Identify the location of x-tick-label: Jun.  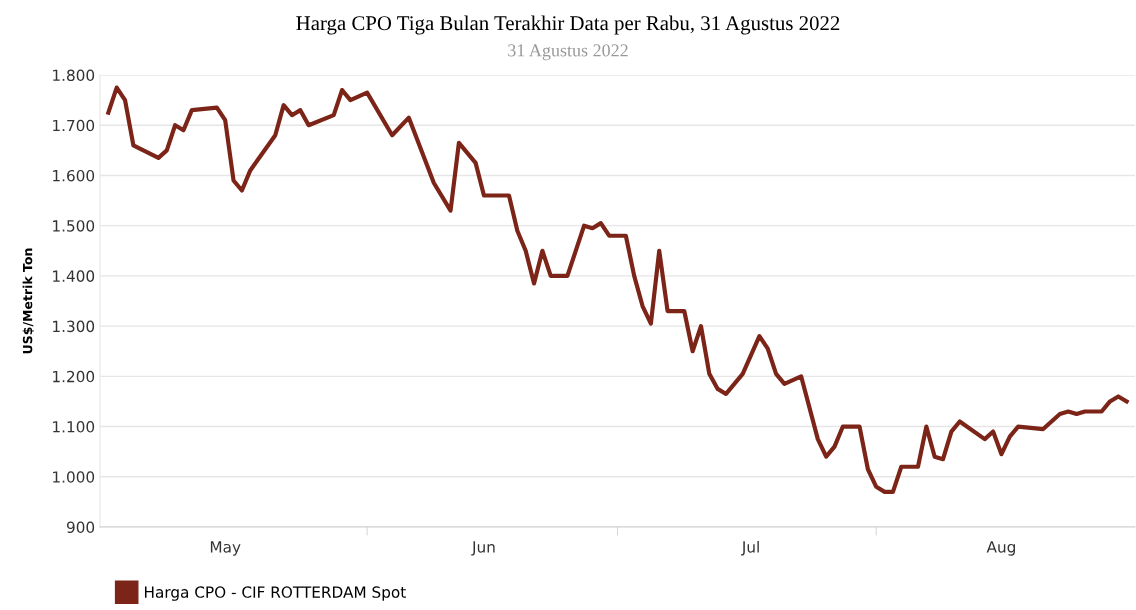
(483, 548).